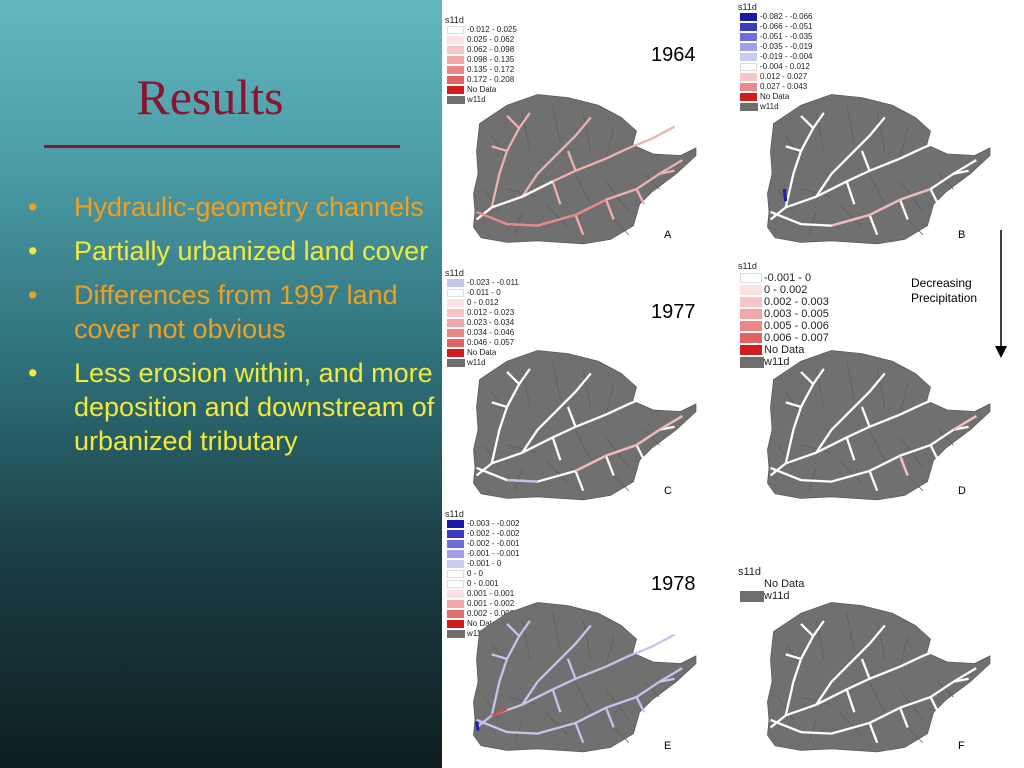 The width and height of the screenshot is (1024, 768). I want to click on legend-row: 0.027 - 0.043, so click(775, 87).